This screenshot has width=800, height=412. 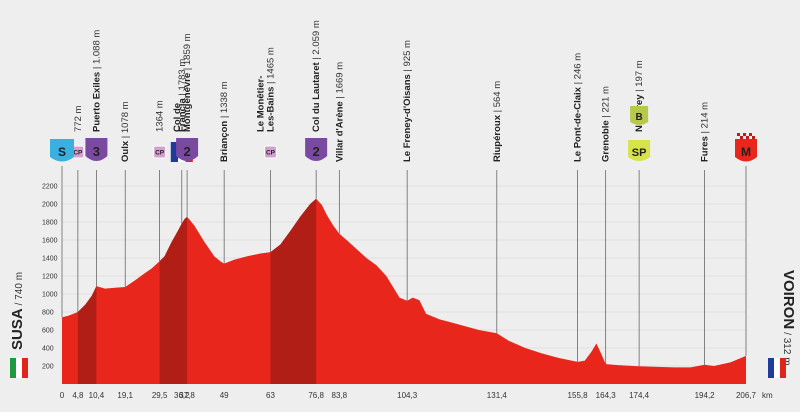 I want to click on waypoint-alt: | 197 m, so click(x=639, y=77).